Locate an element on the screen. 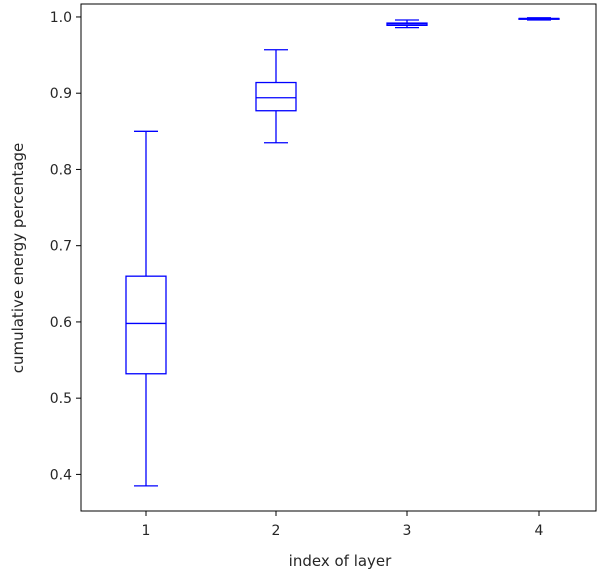 This screenshot has height=577, width=598. x-tick-label: 4 is located at coordinates (539, 531).